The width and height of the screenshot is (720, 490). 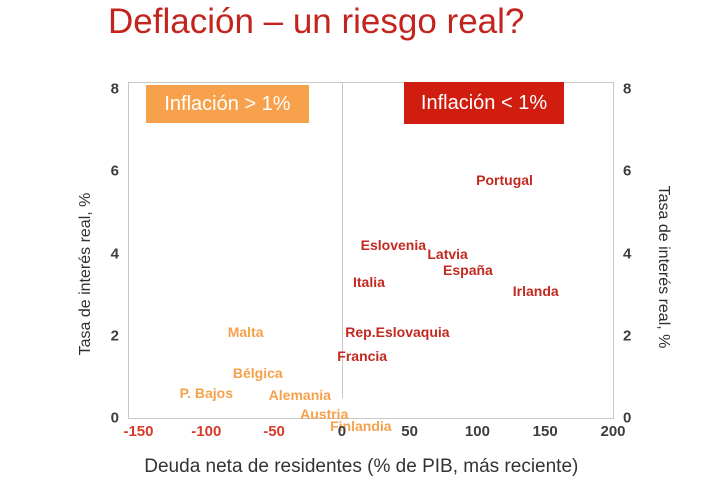 I want to click on y-tick-right-2: 2, so click(x=627, y=336).